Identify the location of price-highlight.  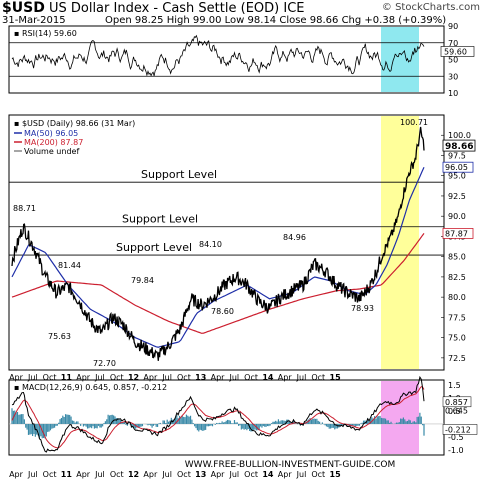
(399, 242).